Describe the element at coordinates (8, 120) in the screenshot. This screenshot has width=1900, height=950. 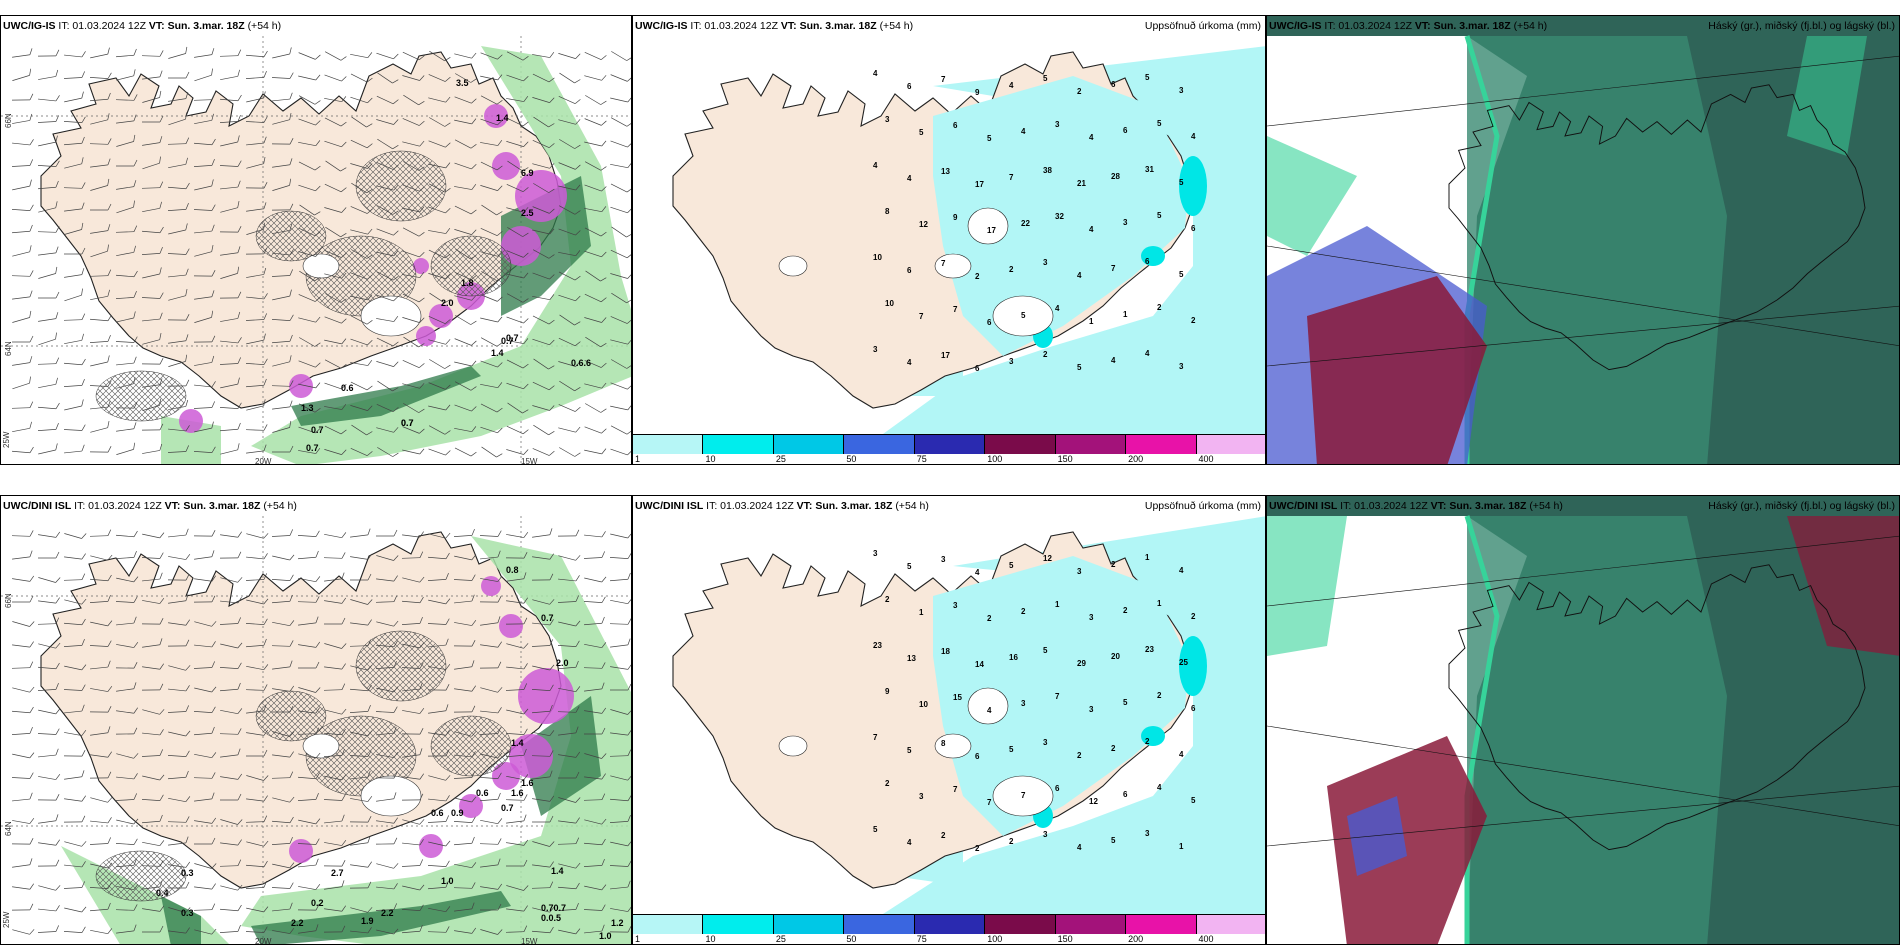
I see `lat-label-66n: 66N` at that location.